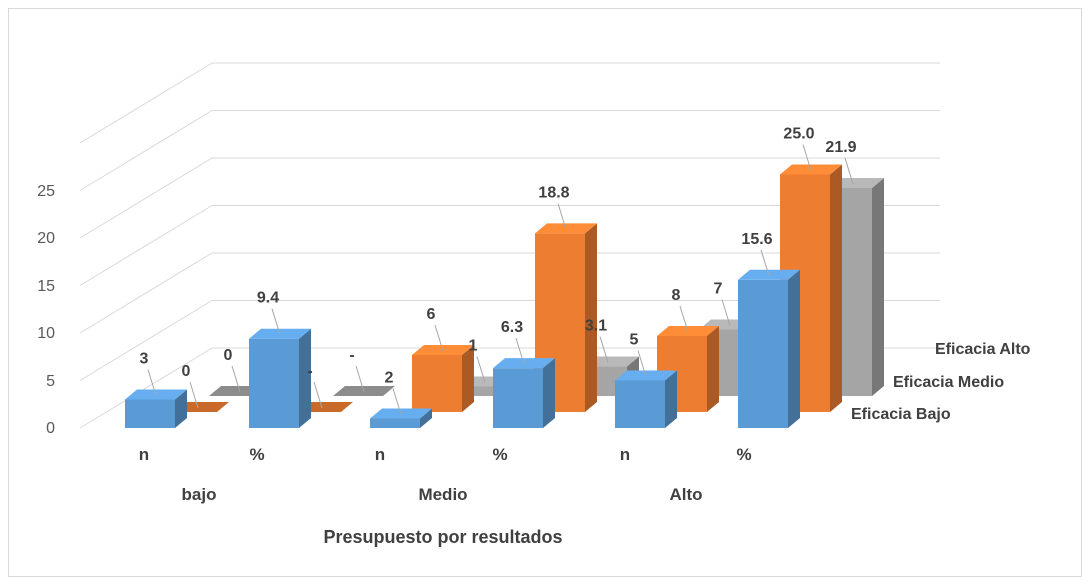 The height and width of the screenshot is (585, 1090). I want to click on data-label: 3, so click(144, 359).